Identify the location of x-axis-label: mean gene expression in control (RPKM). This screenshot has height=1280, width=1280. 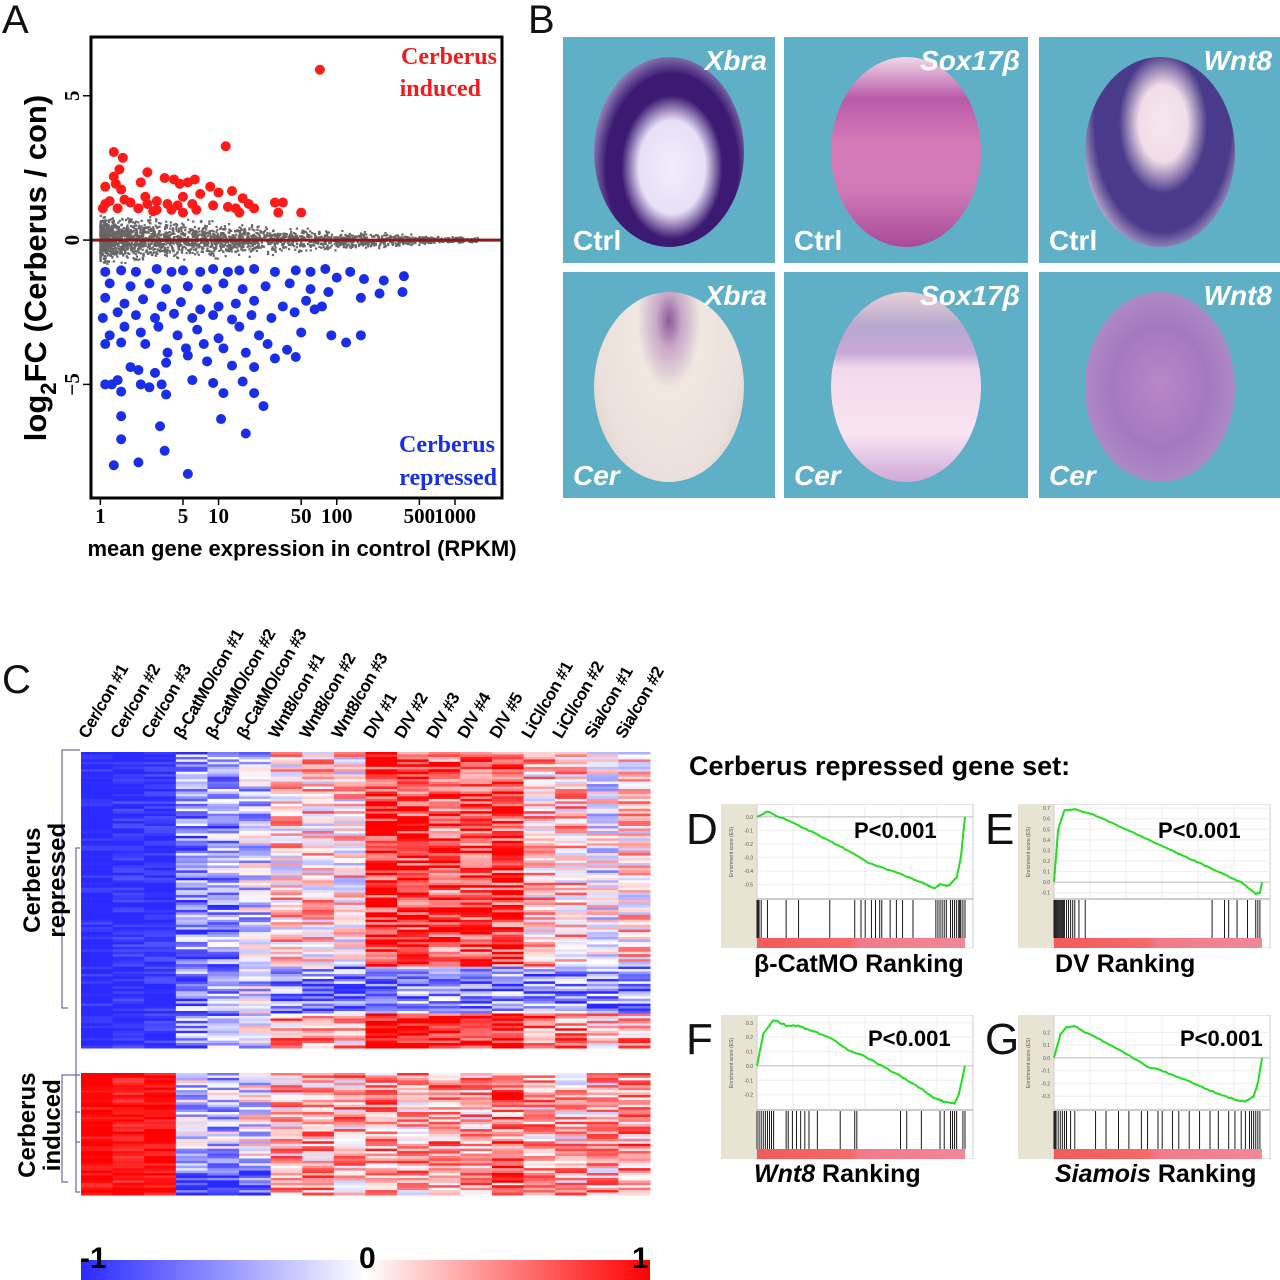
(301, 548).